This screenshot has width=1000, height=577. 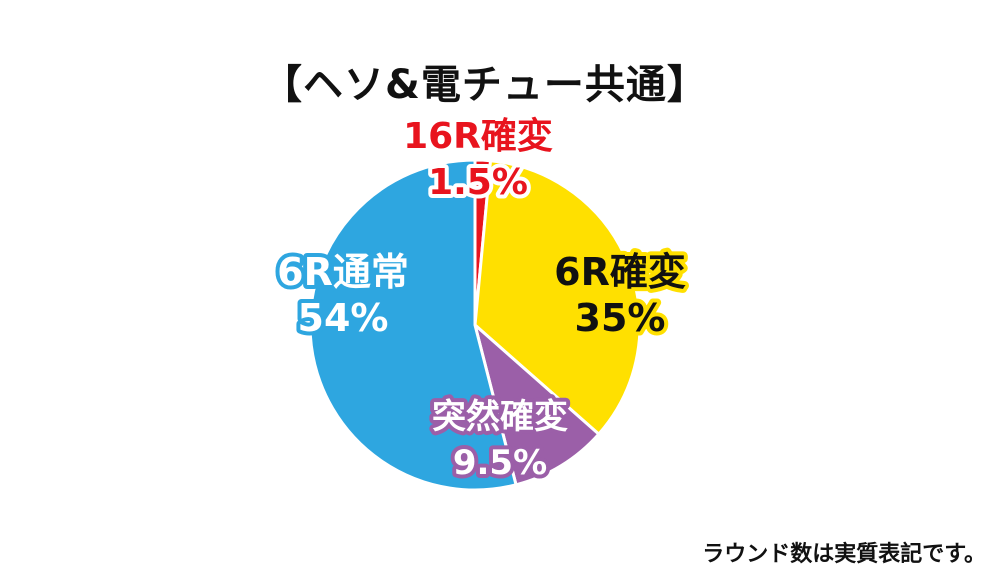 I want to click on slice-label: 突然確変, so click(x=500, y=417).